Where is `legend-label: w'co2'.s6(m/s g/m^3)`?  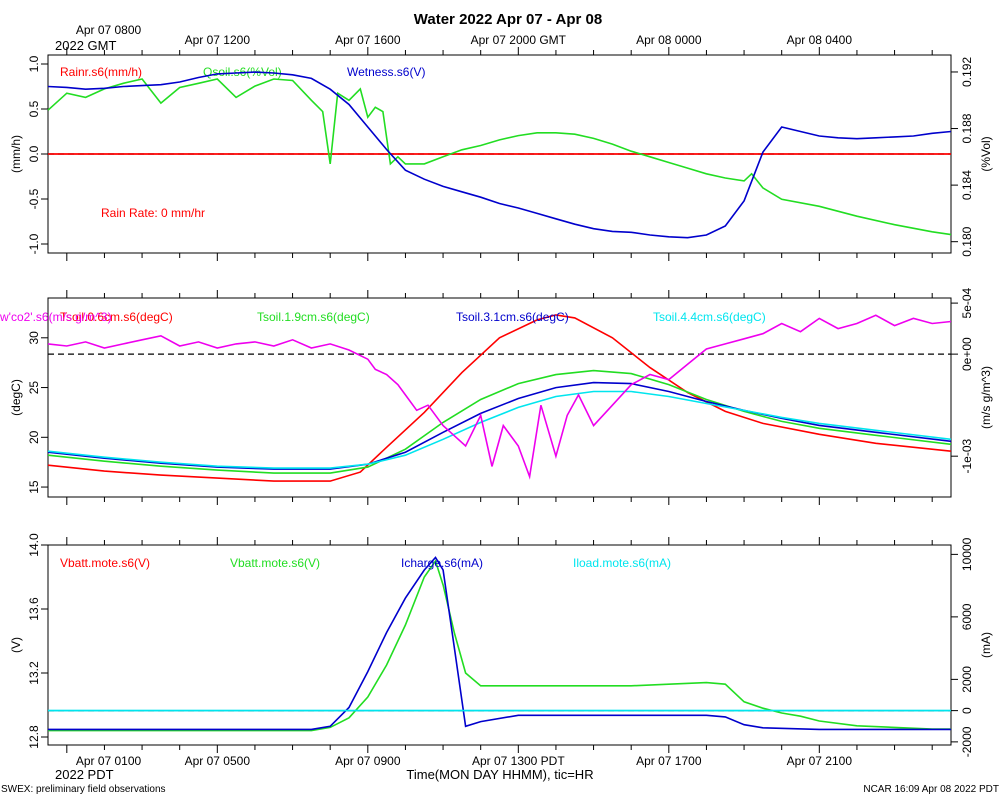
legend-label: w'co2'.s6(m/s g/m^3) is located at coordinates (56, 317).